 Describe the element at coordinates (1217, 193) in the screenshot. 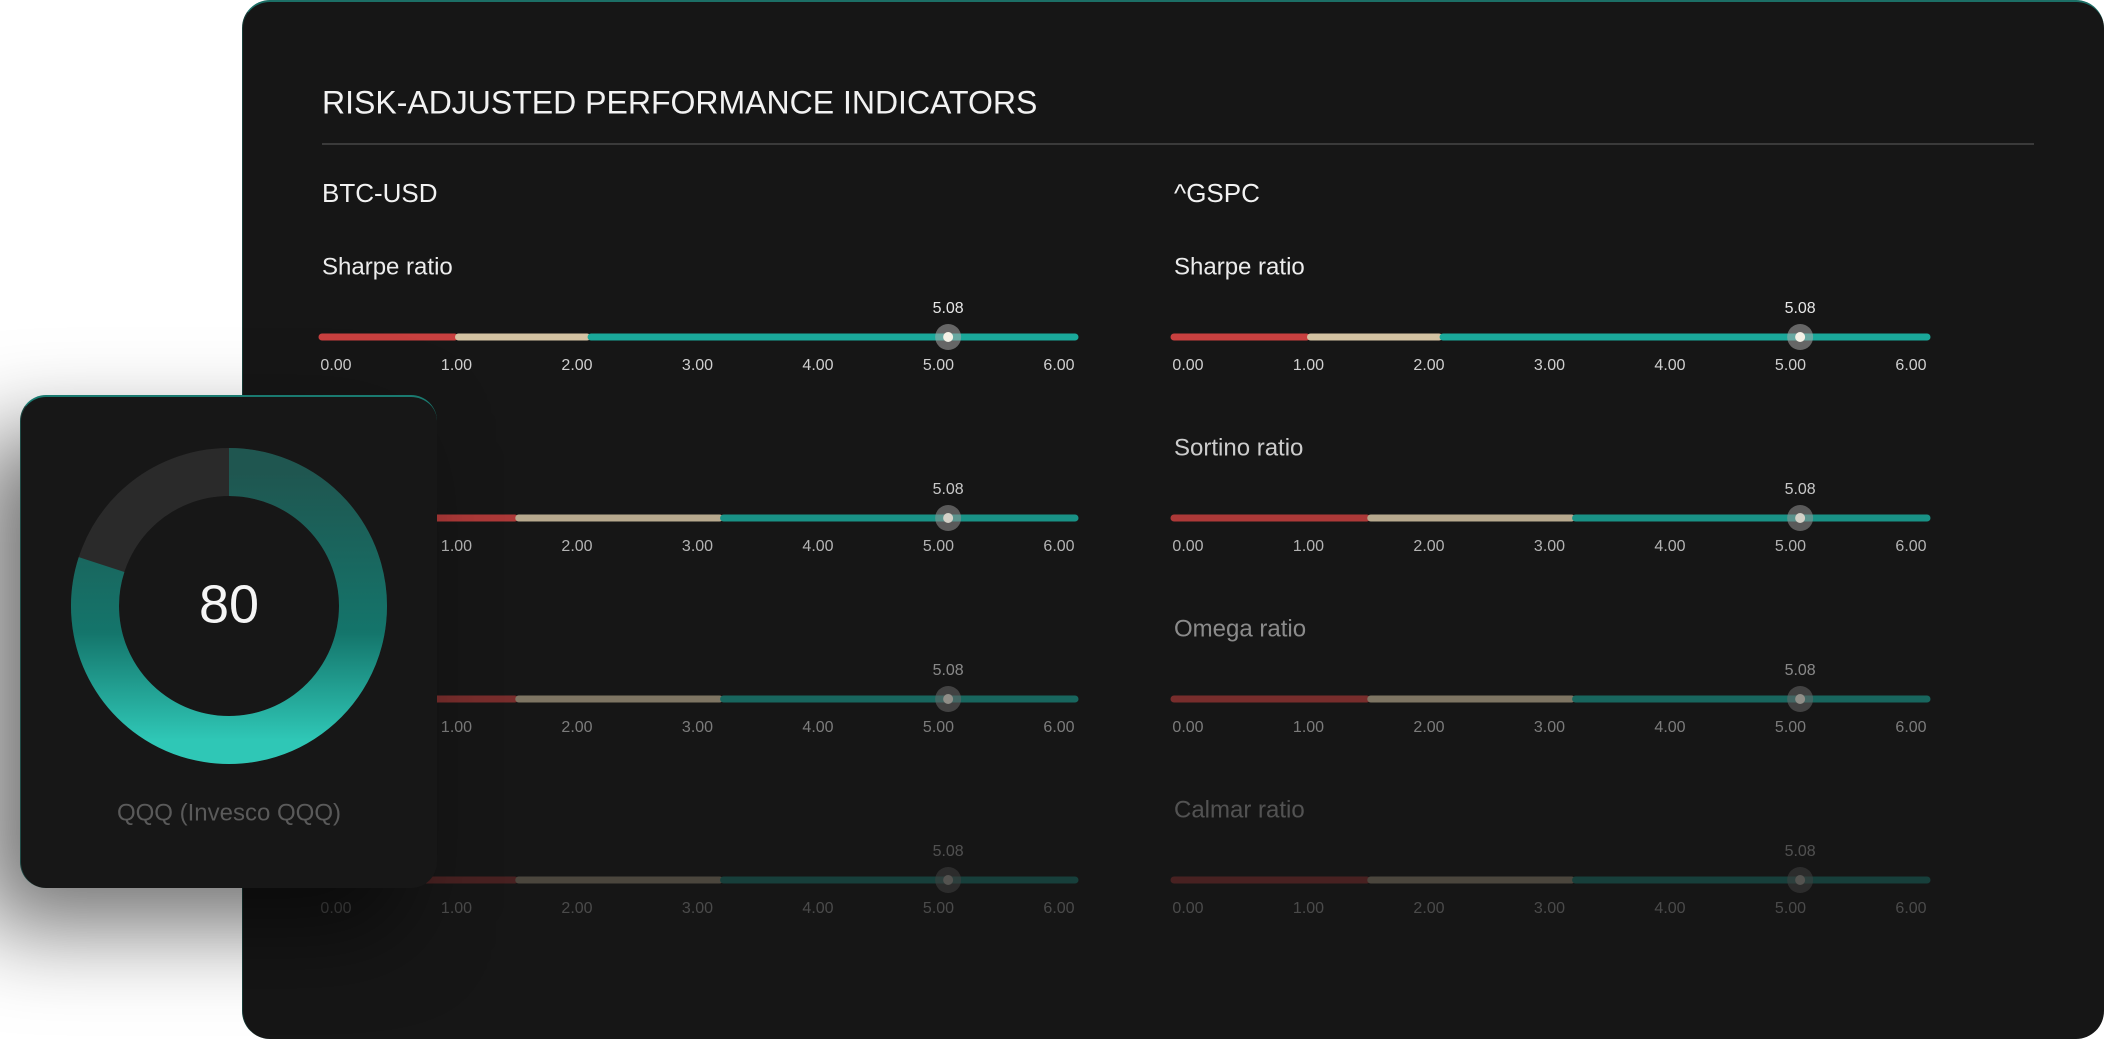

I see `panel-name: ^GSPC` at that location.